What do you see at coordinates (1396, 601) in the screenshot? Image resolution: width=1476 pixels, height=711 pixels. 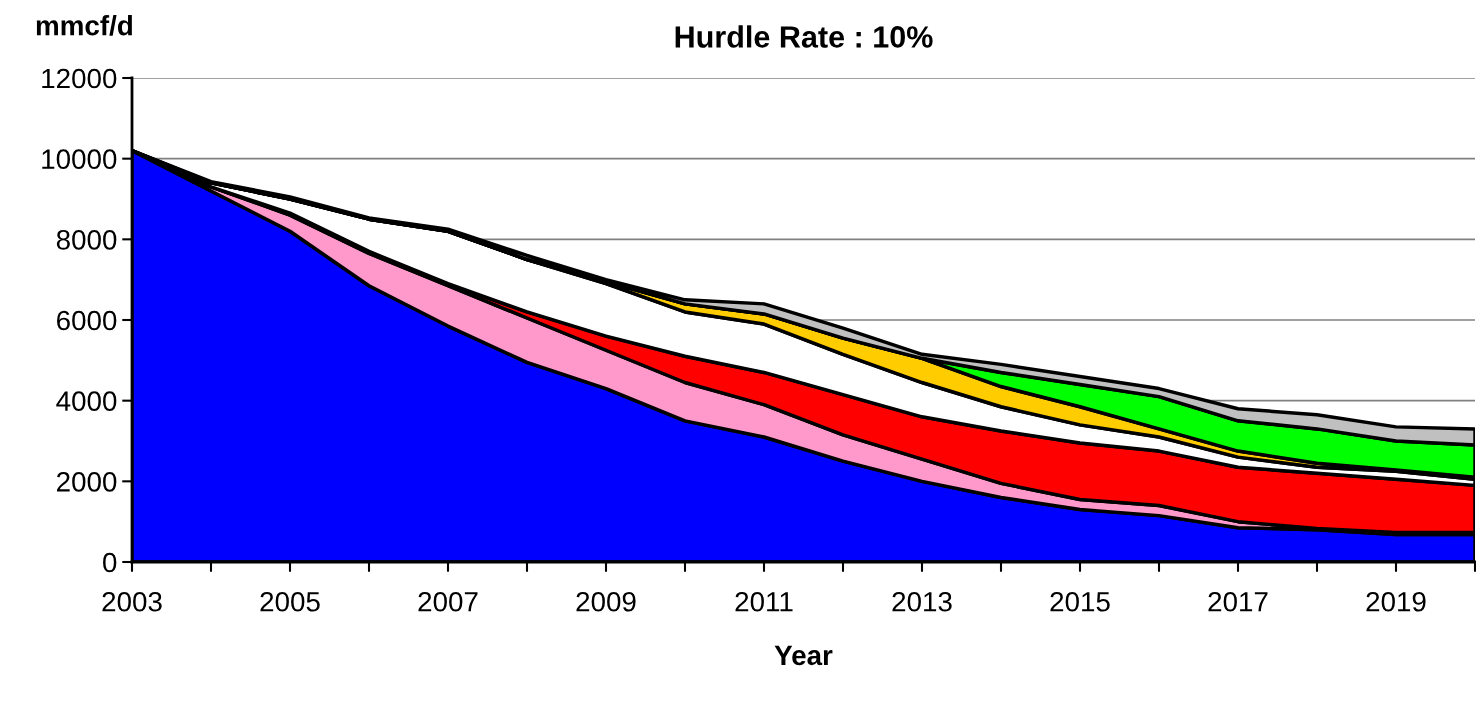 I see `x-tick-label: 2019` at bounding box center [1396, 601].